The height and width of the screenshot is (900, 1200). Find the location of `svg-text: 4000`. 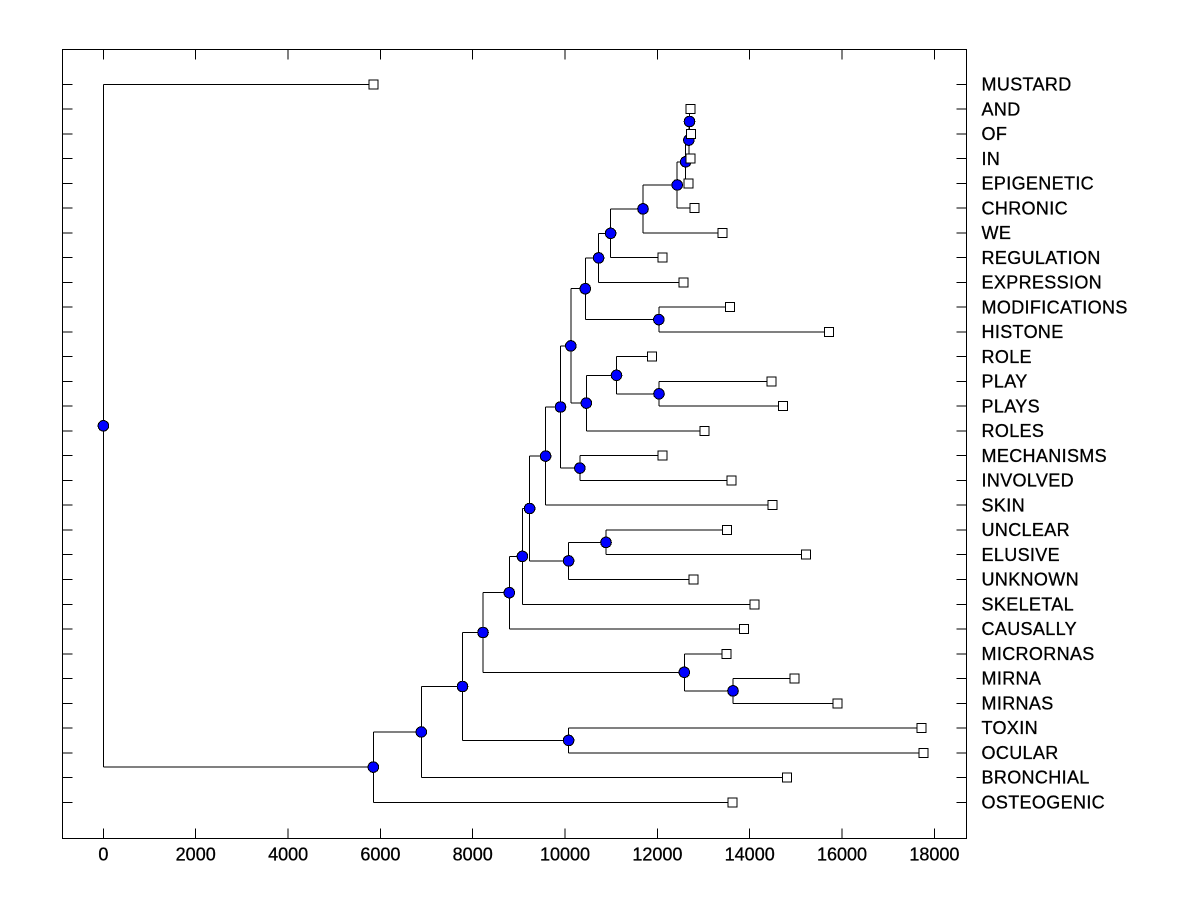

svg-text: 4000 is located at coordinates (288, 855).